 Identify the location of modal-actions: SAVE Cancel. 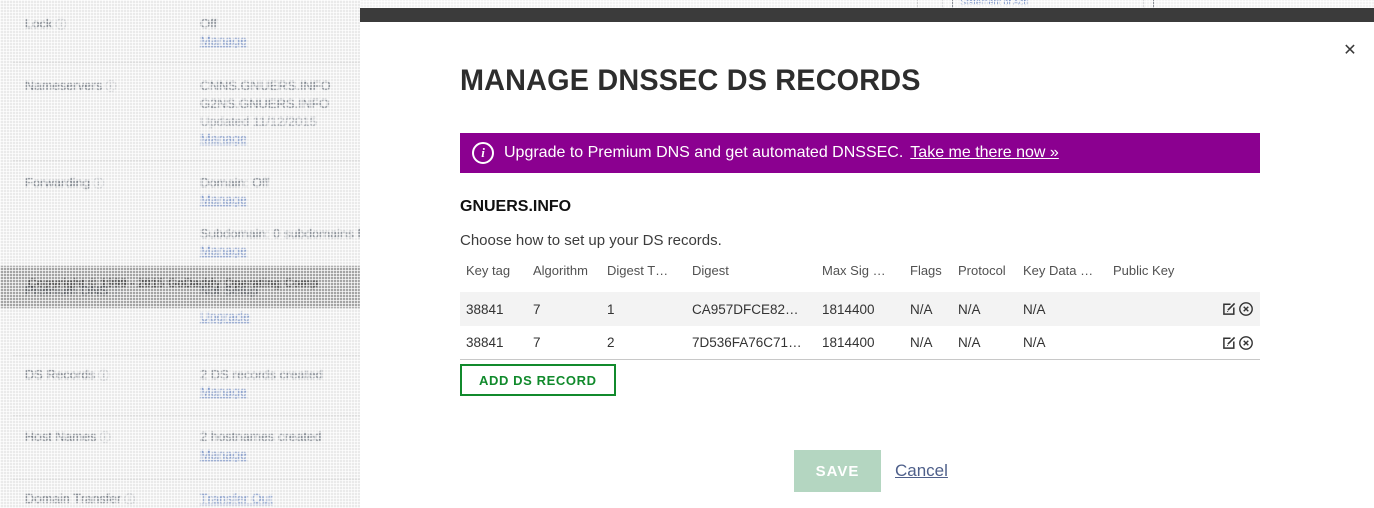
(871, 471).